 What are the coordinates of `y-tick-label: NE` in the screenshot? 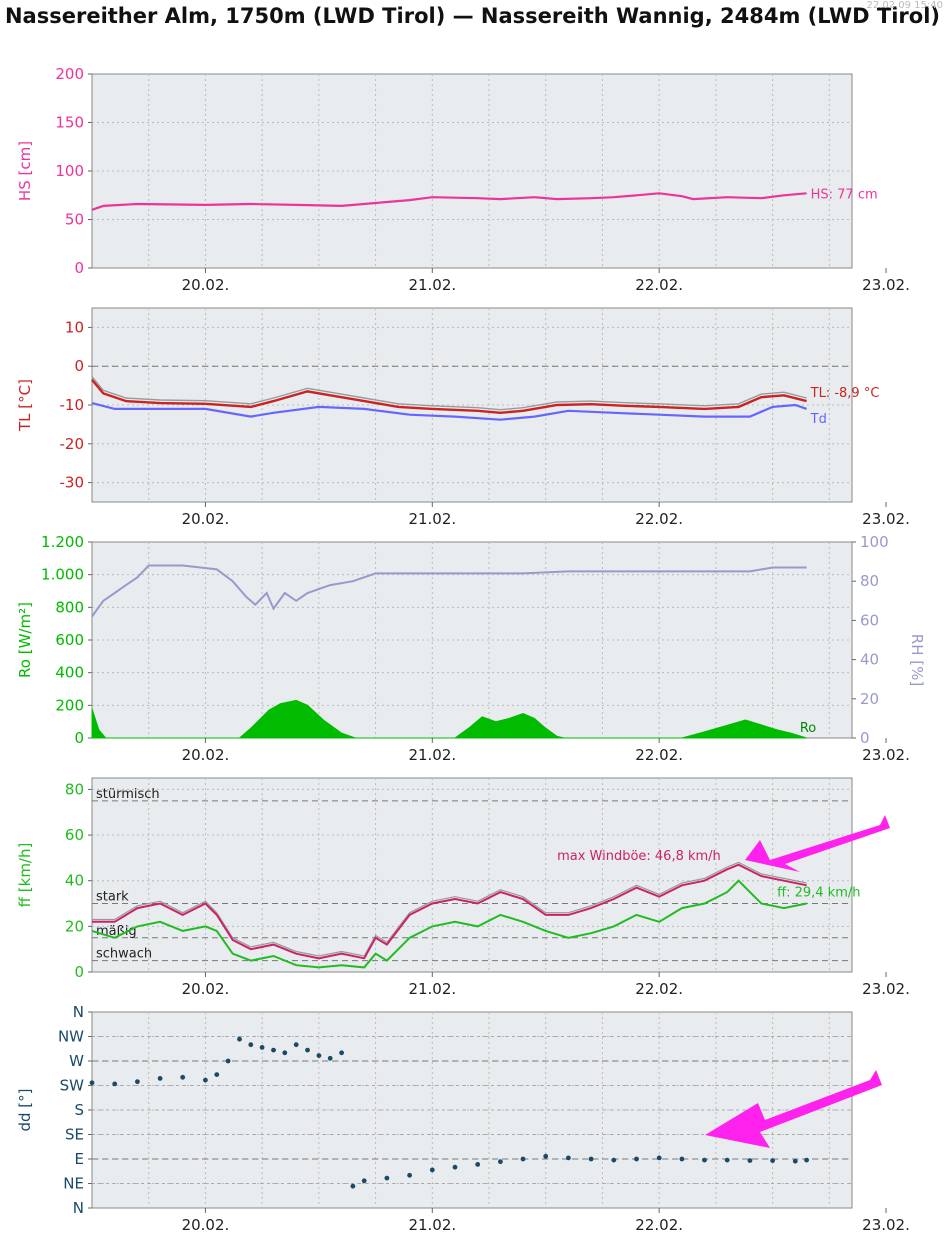 It's located at (73, 1184).